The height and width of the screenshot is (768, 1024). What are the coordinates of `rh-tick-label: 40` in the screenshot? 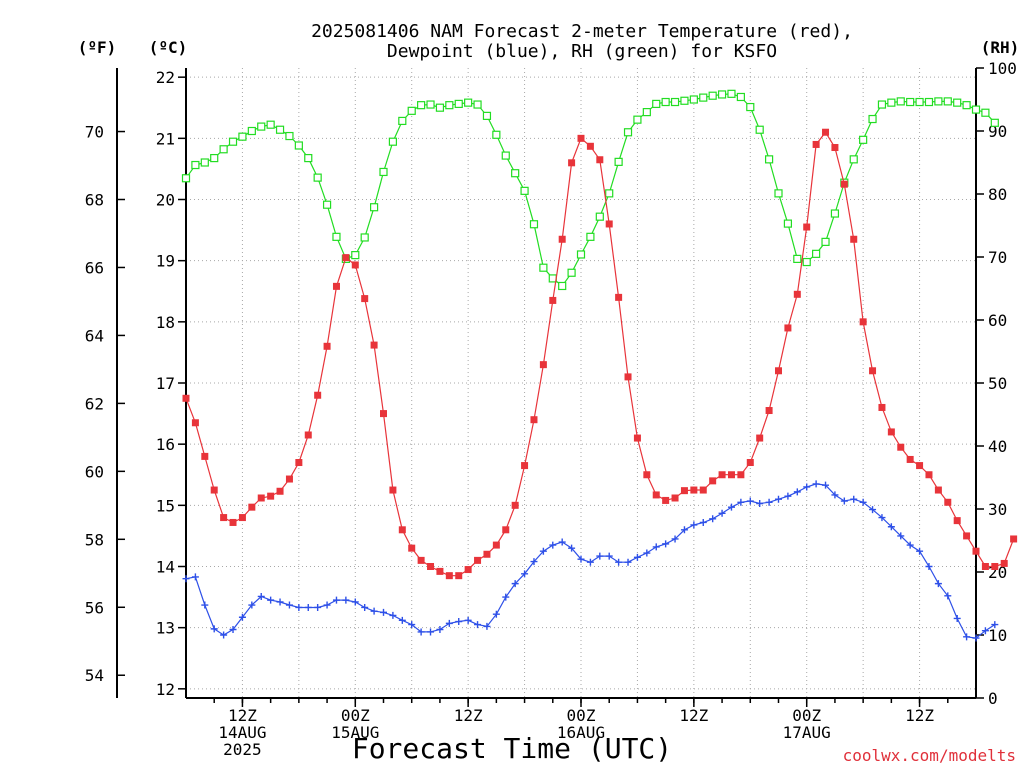 It's located at (997, 446).